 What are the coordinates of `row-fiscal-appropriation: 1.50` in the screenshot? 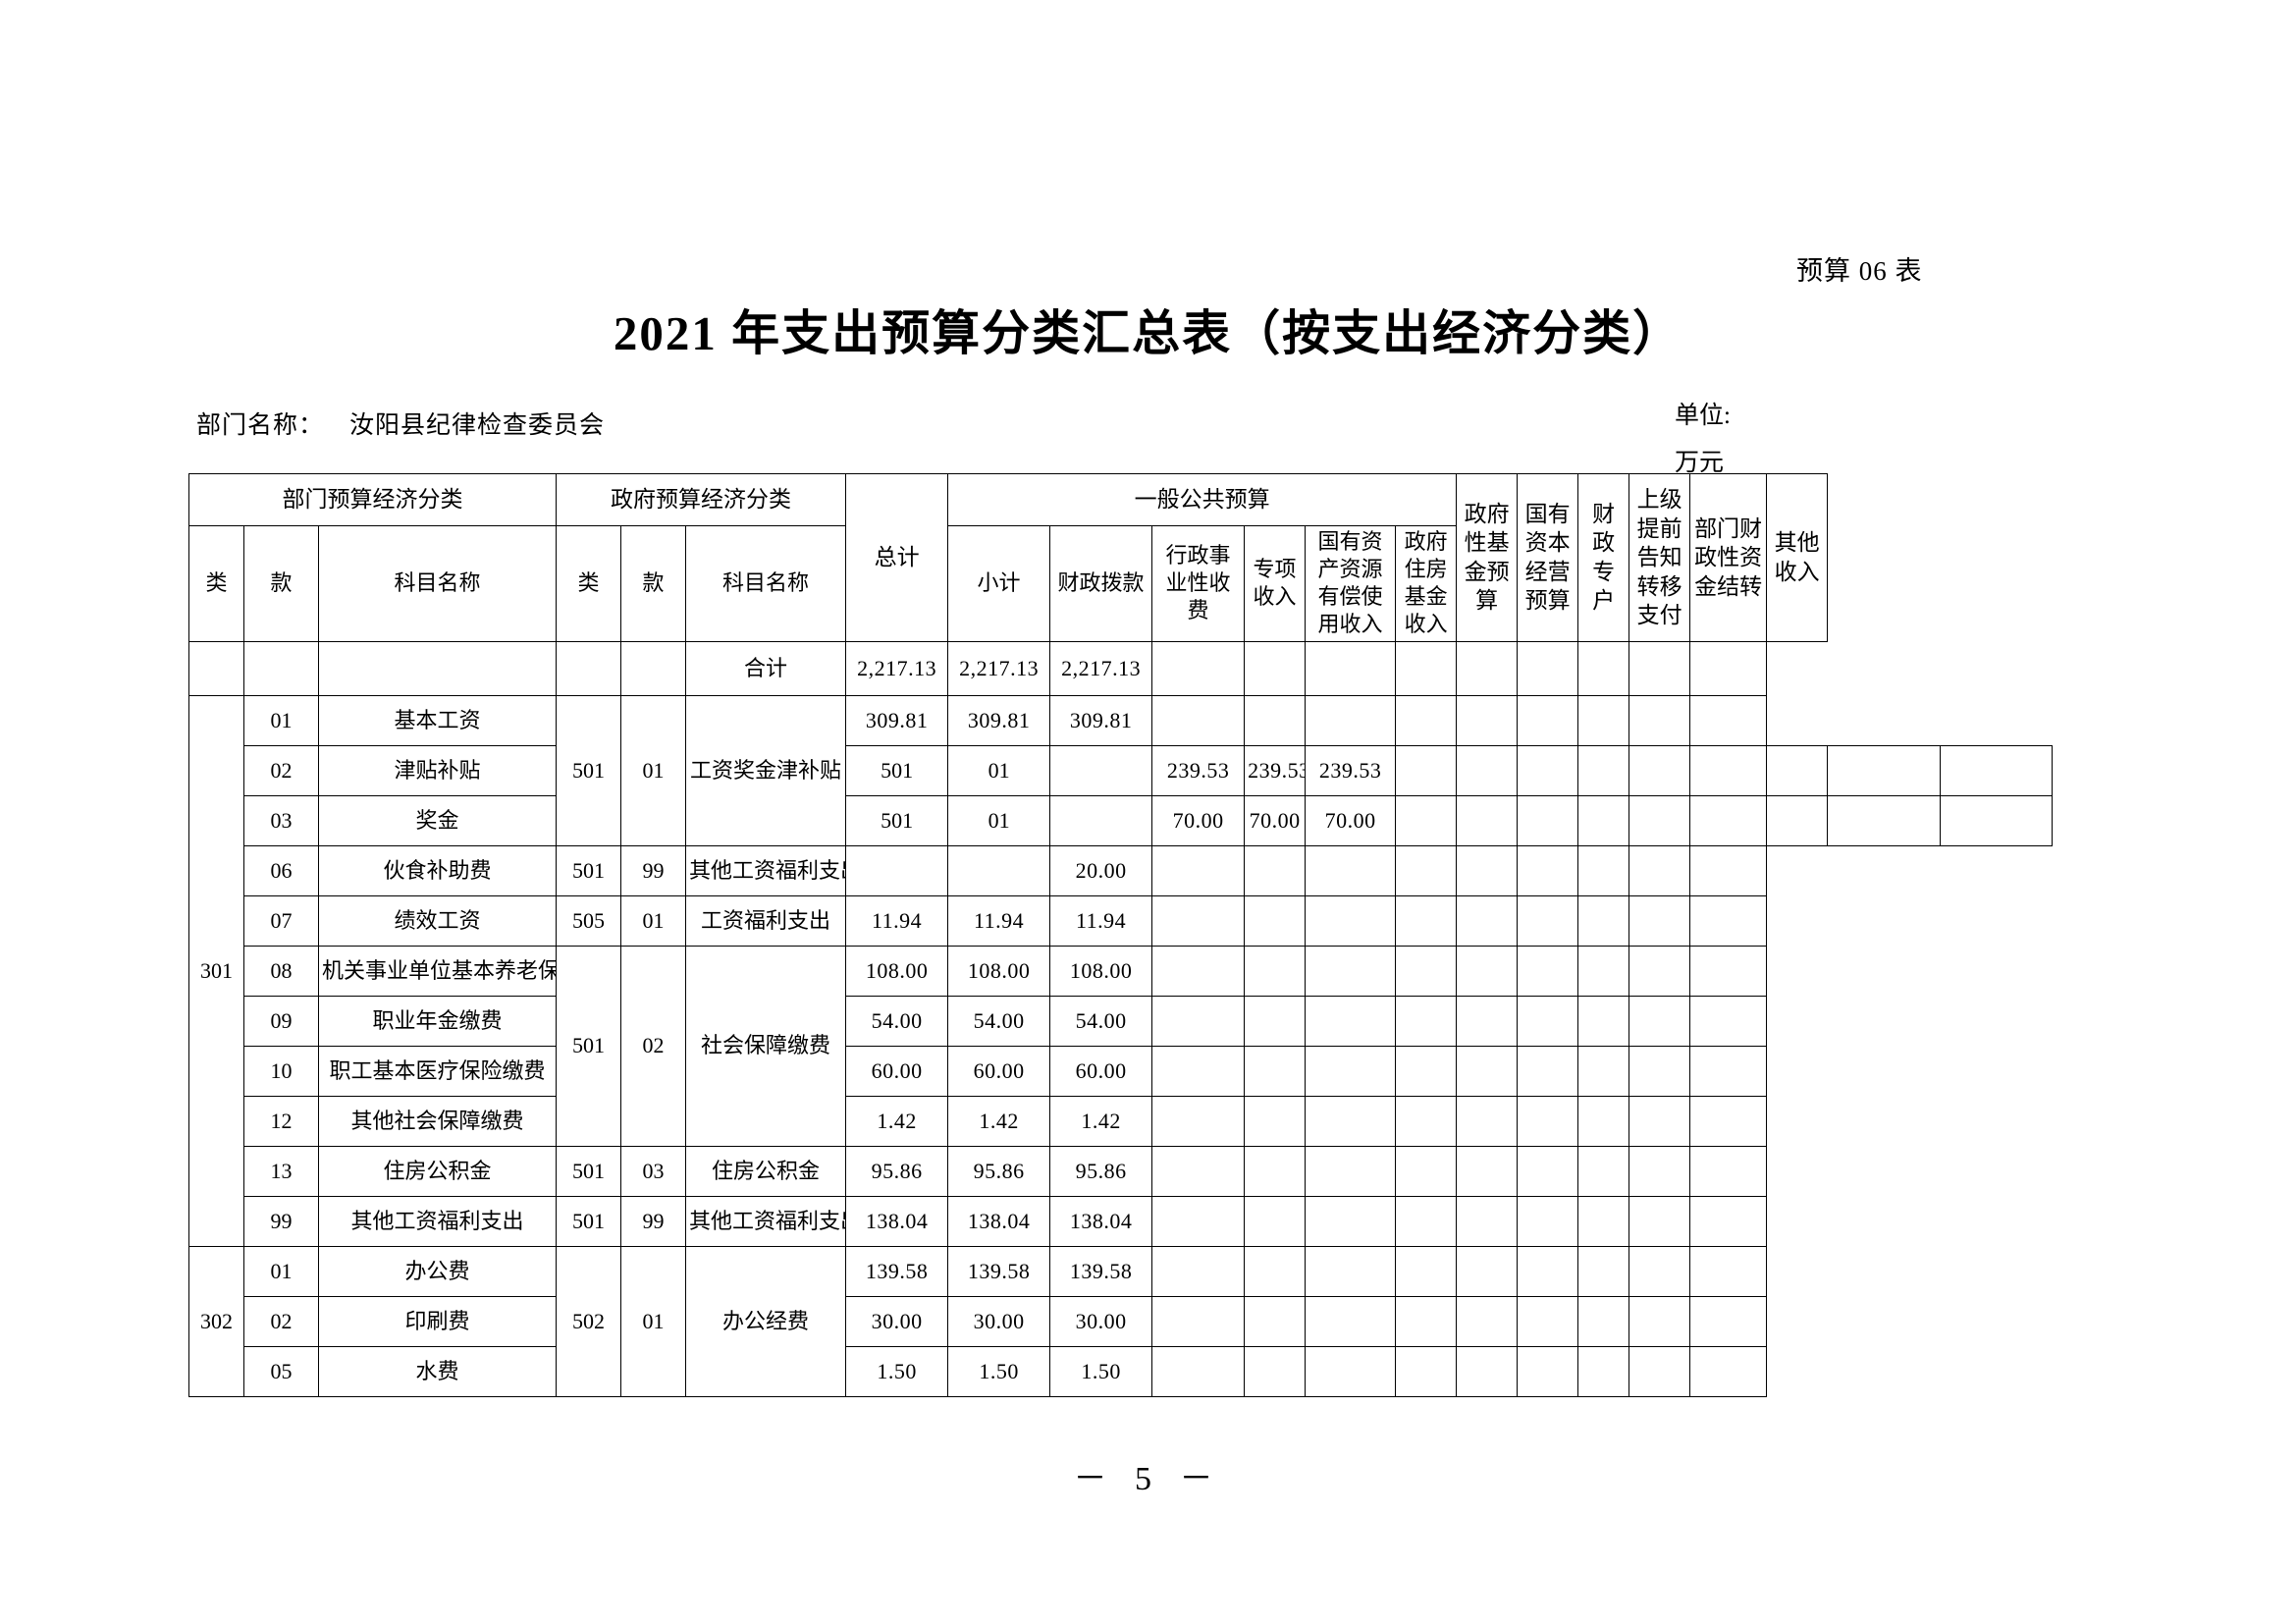 It's located at (1101, 1371).